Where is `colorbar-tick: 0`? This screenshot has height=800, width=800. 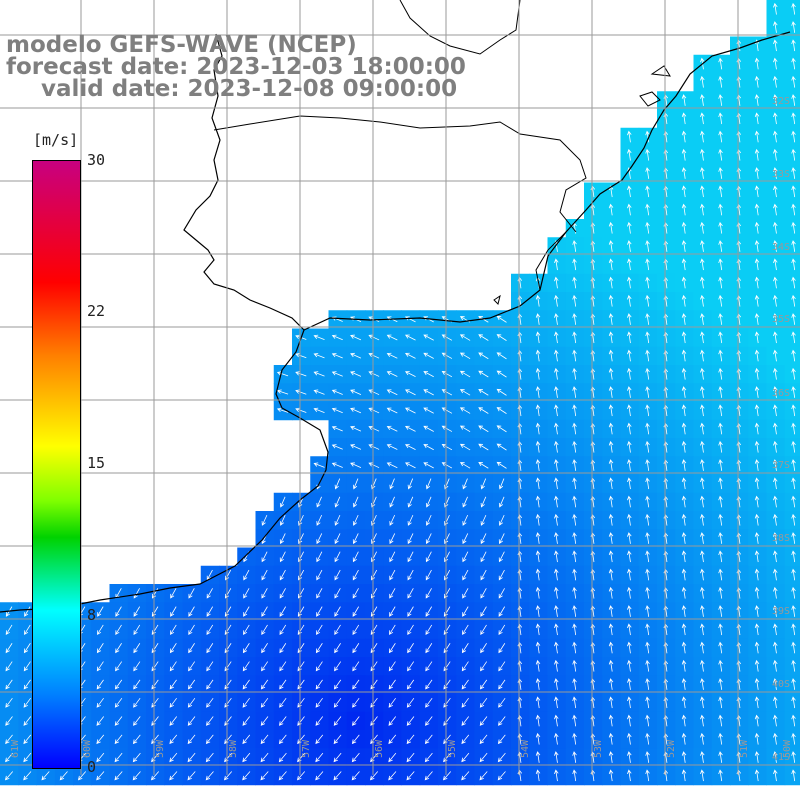 colorbar-tick: 0 is located at coordinates (92, 767).